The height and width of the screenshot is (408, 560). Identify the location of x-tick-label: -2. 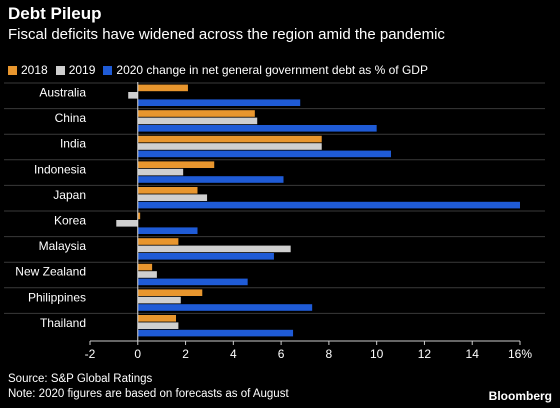
(90, 354).